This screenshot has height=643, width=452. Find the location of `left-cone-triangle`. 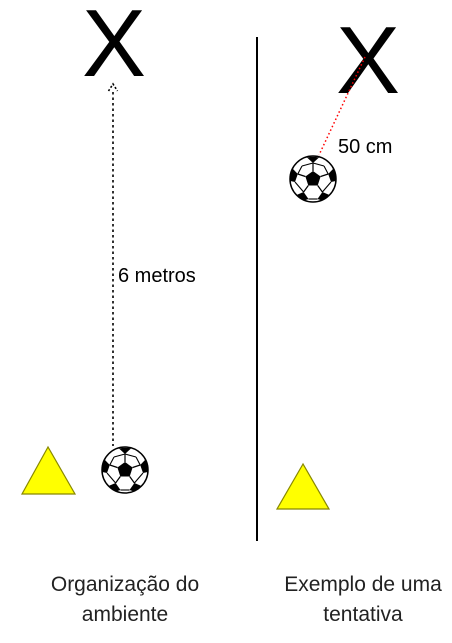

left-cone-triangle is located at coordinates (48, 470).